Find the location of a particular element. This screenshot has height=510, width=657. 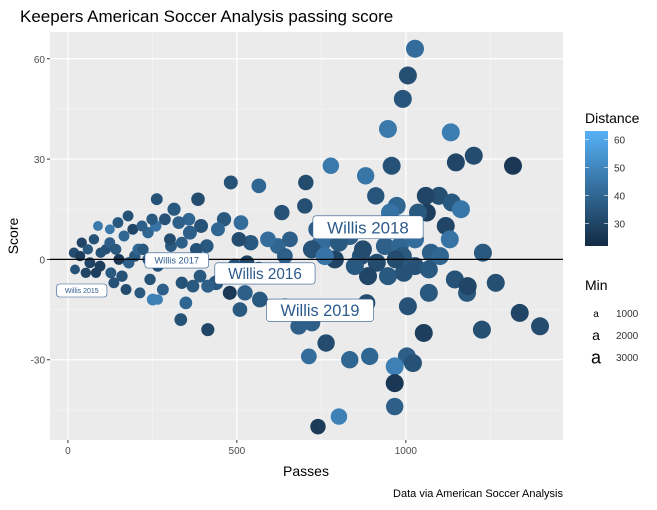

point-label: Willis 2019 is located at coordinates (320, 311).